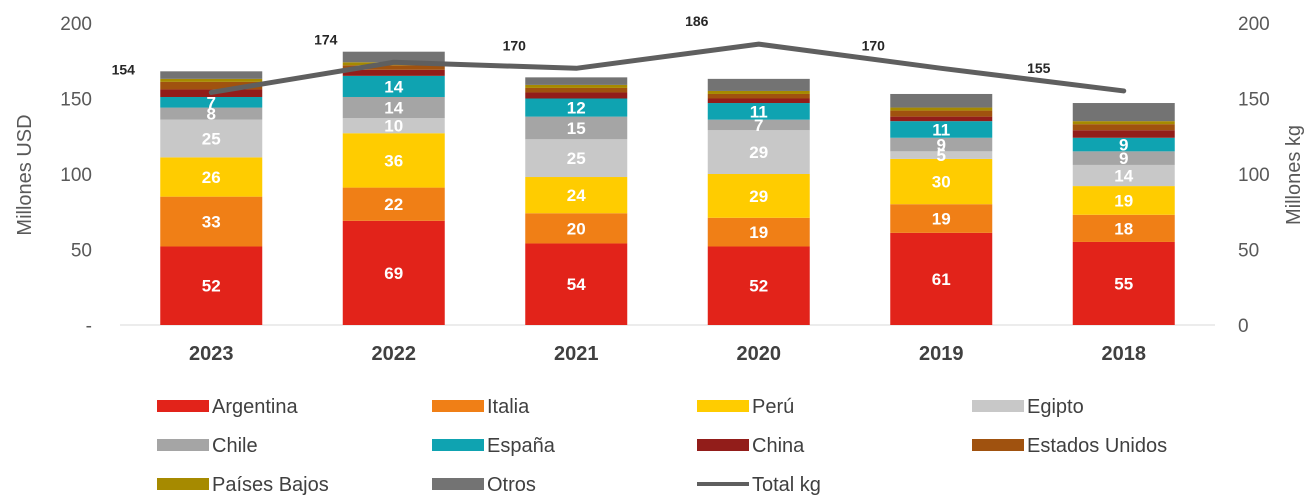  I want to click on y-left-tick-label: 50, so click(81, 251).